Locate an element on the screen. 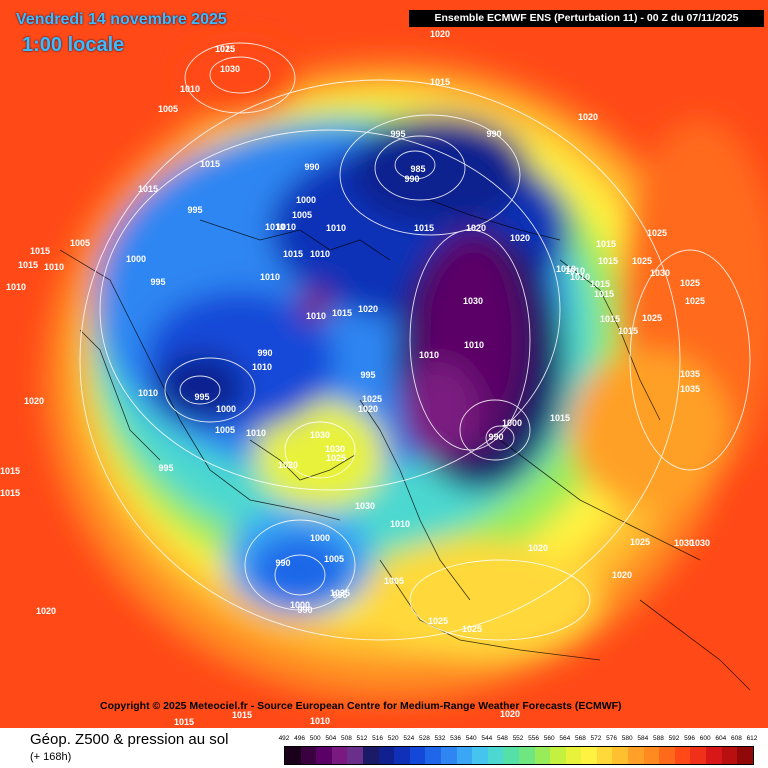 The height and width of the screenshot is (768, 768). colorbar-tick-label: 612 is located at coordinates (752, 738).